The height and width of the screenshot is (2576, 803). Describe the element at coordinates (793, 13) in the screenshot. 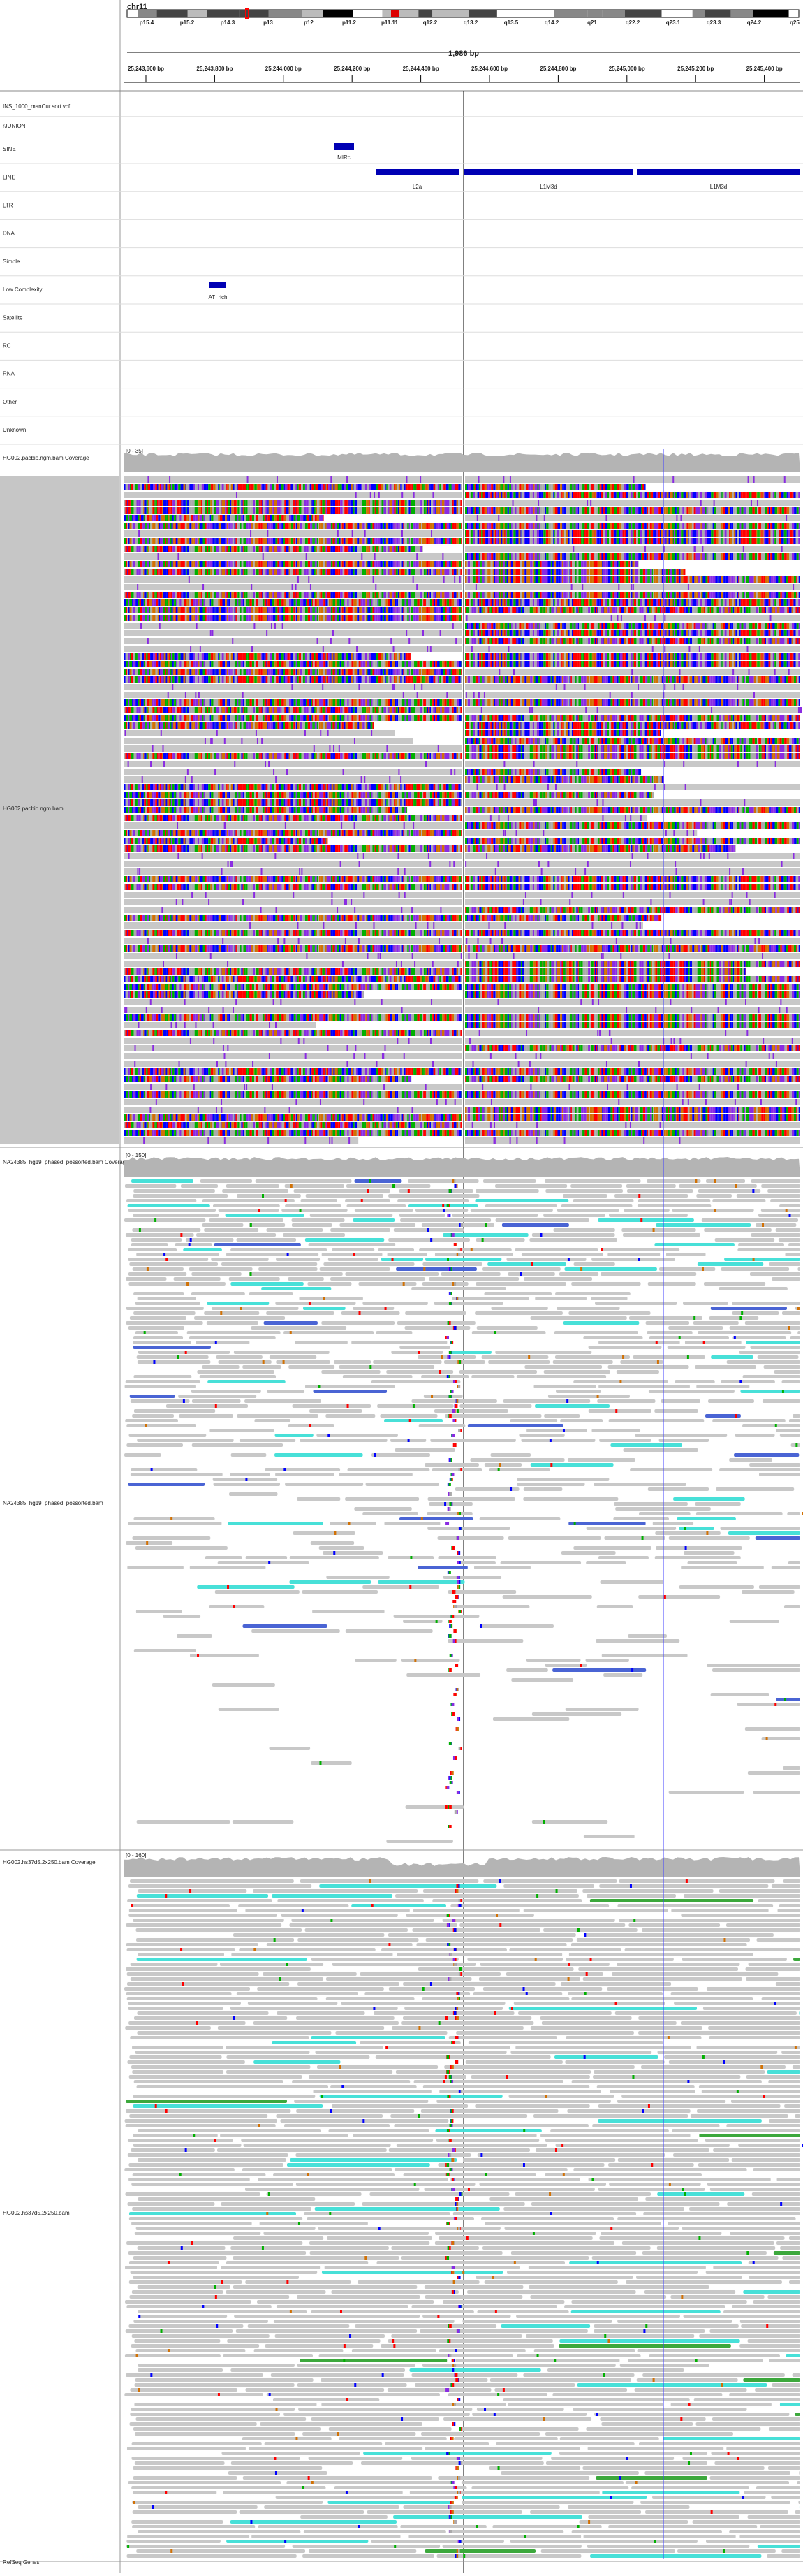

I see `cyto-band` at that location.